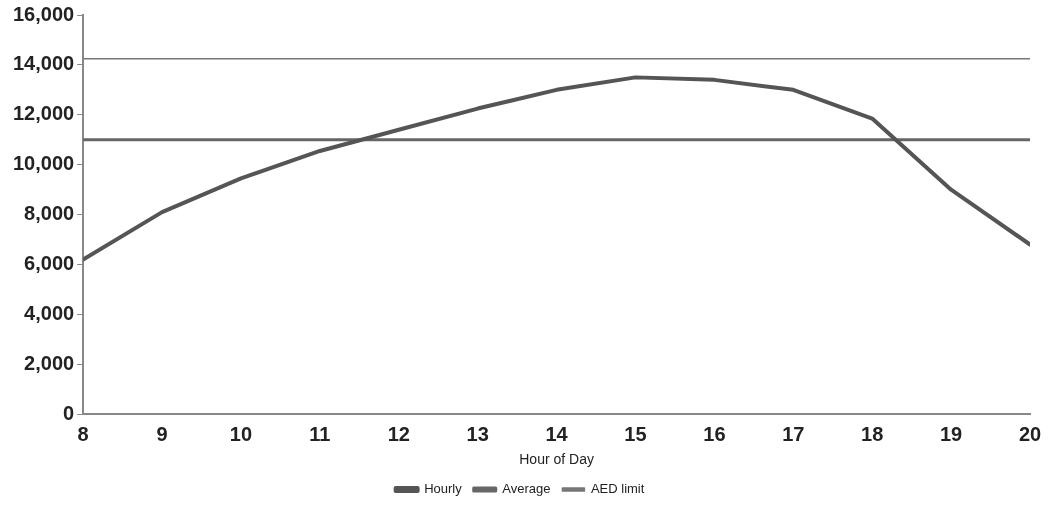 Image resolution: width=1050 pixels, height=506 pixels. Describe the element at coordinates (83, 433) in the screenshot. I see `x-tick-label: 8` at that location.